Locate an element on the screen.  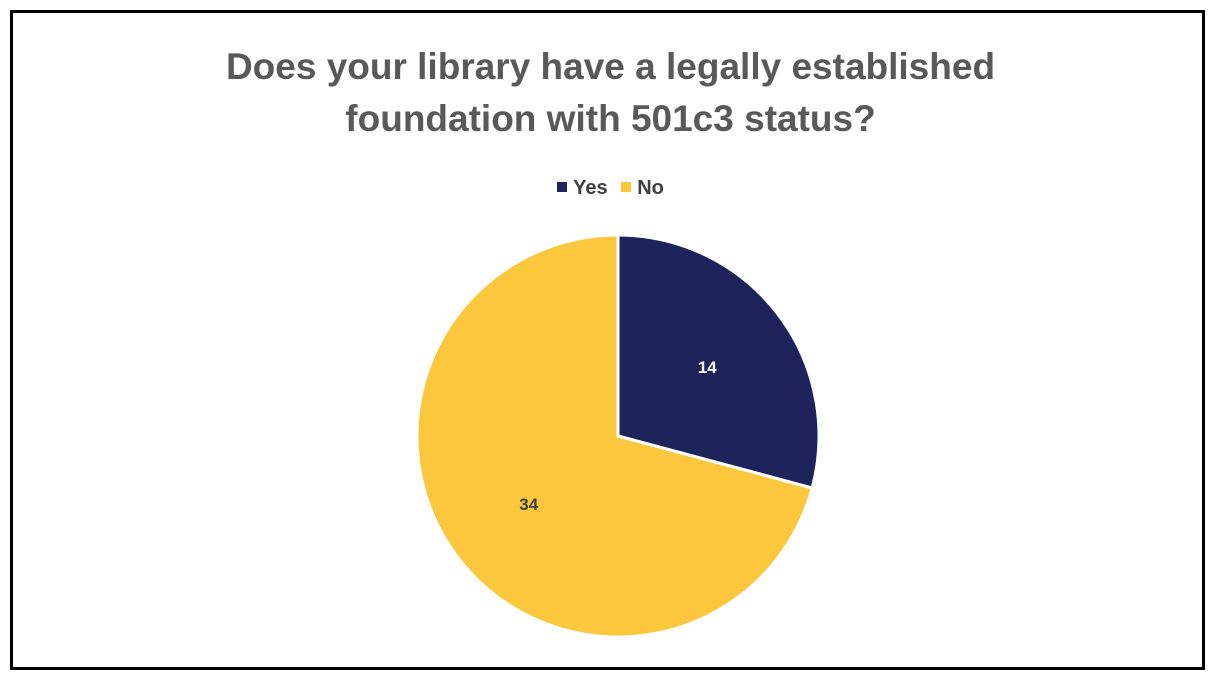
data-label-no: 34 is located at coordinates (528, 504).